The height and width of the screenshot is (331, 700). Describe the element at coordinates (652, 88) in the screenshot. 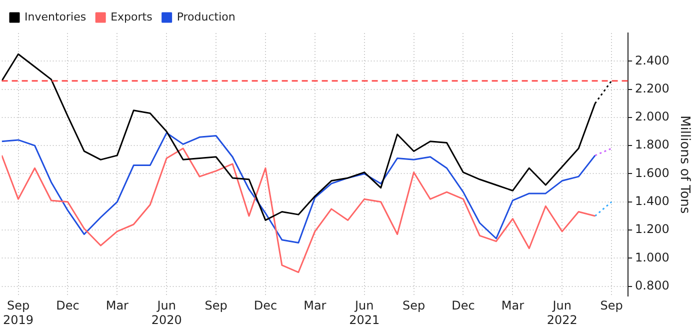

I see `y-tick-label: 2.200` at that location.